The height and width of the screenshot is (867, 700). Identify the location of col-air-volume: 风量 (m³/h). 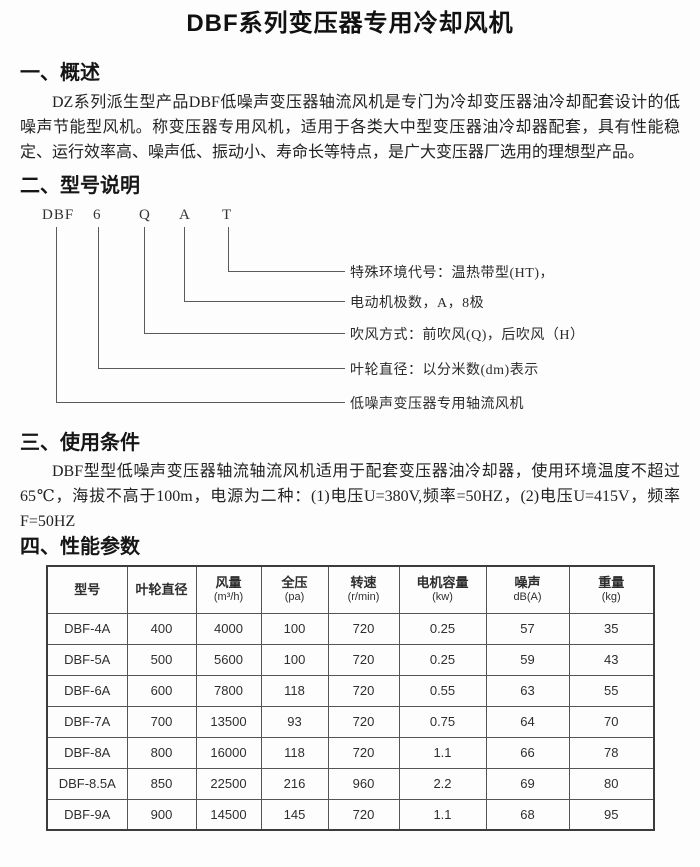
(228, 589).